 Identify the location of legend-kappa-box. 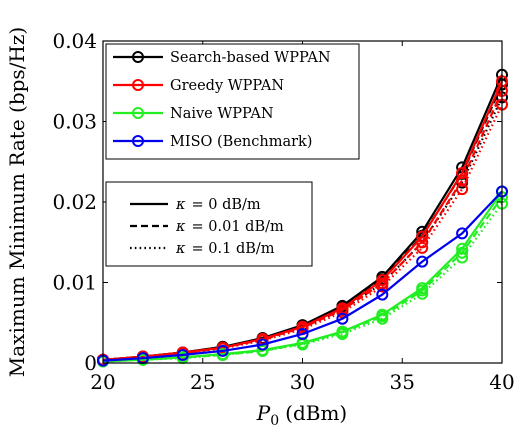
(209, 224).